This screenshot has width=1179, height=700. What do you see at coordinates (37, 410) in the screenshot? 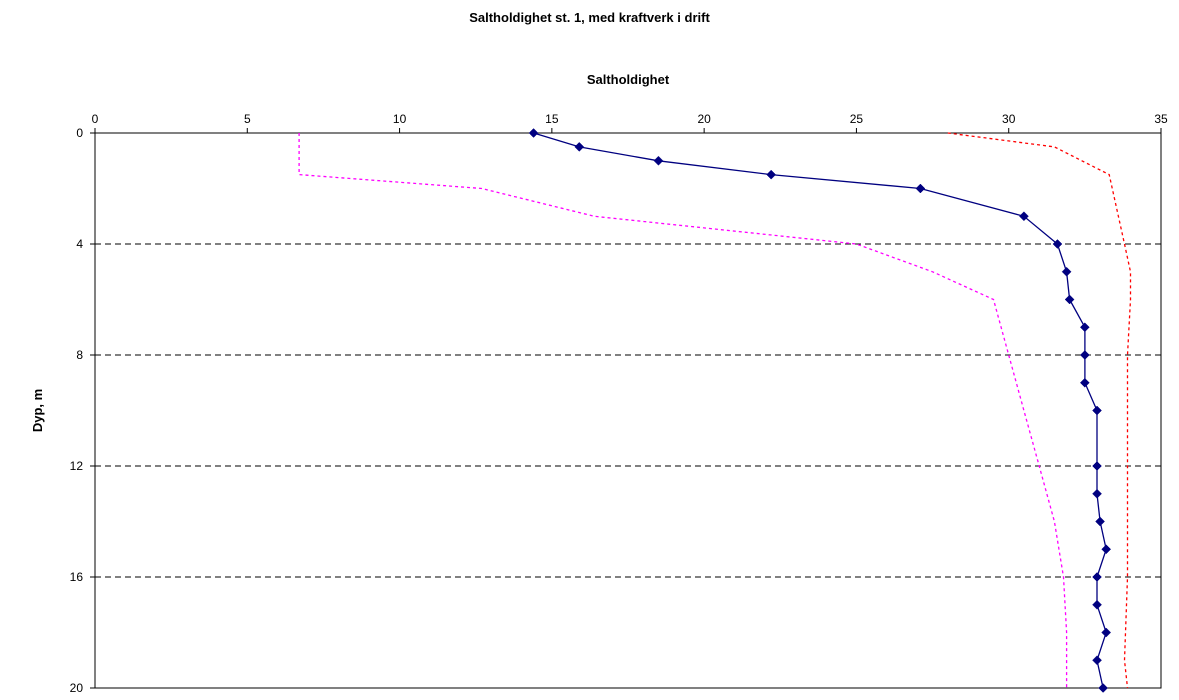
I see `y-axis-title: Dyp, m` at bounding box center [37, 410].